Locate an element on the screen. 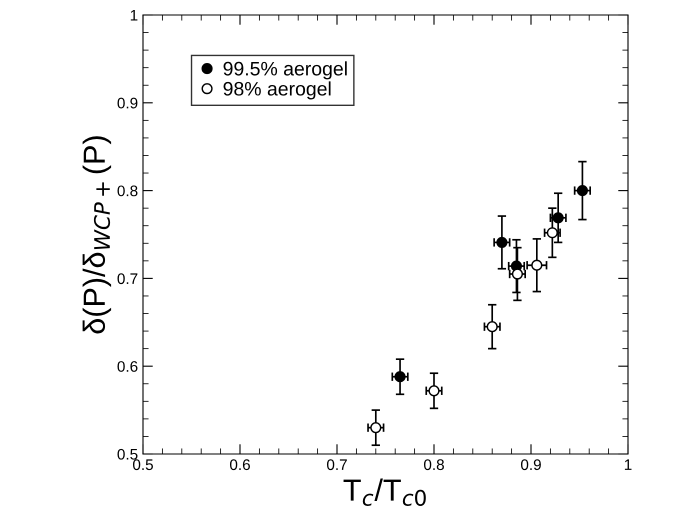 This screenshot has height=531, width=673. x-tick-label: 1 is located at coordinates (628, 464).